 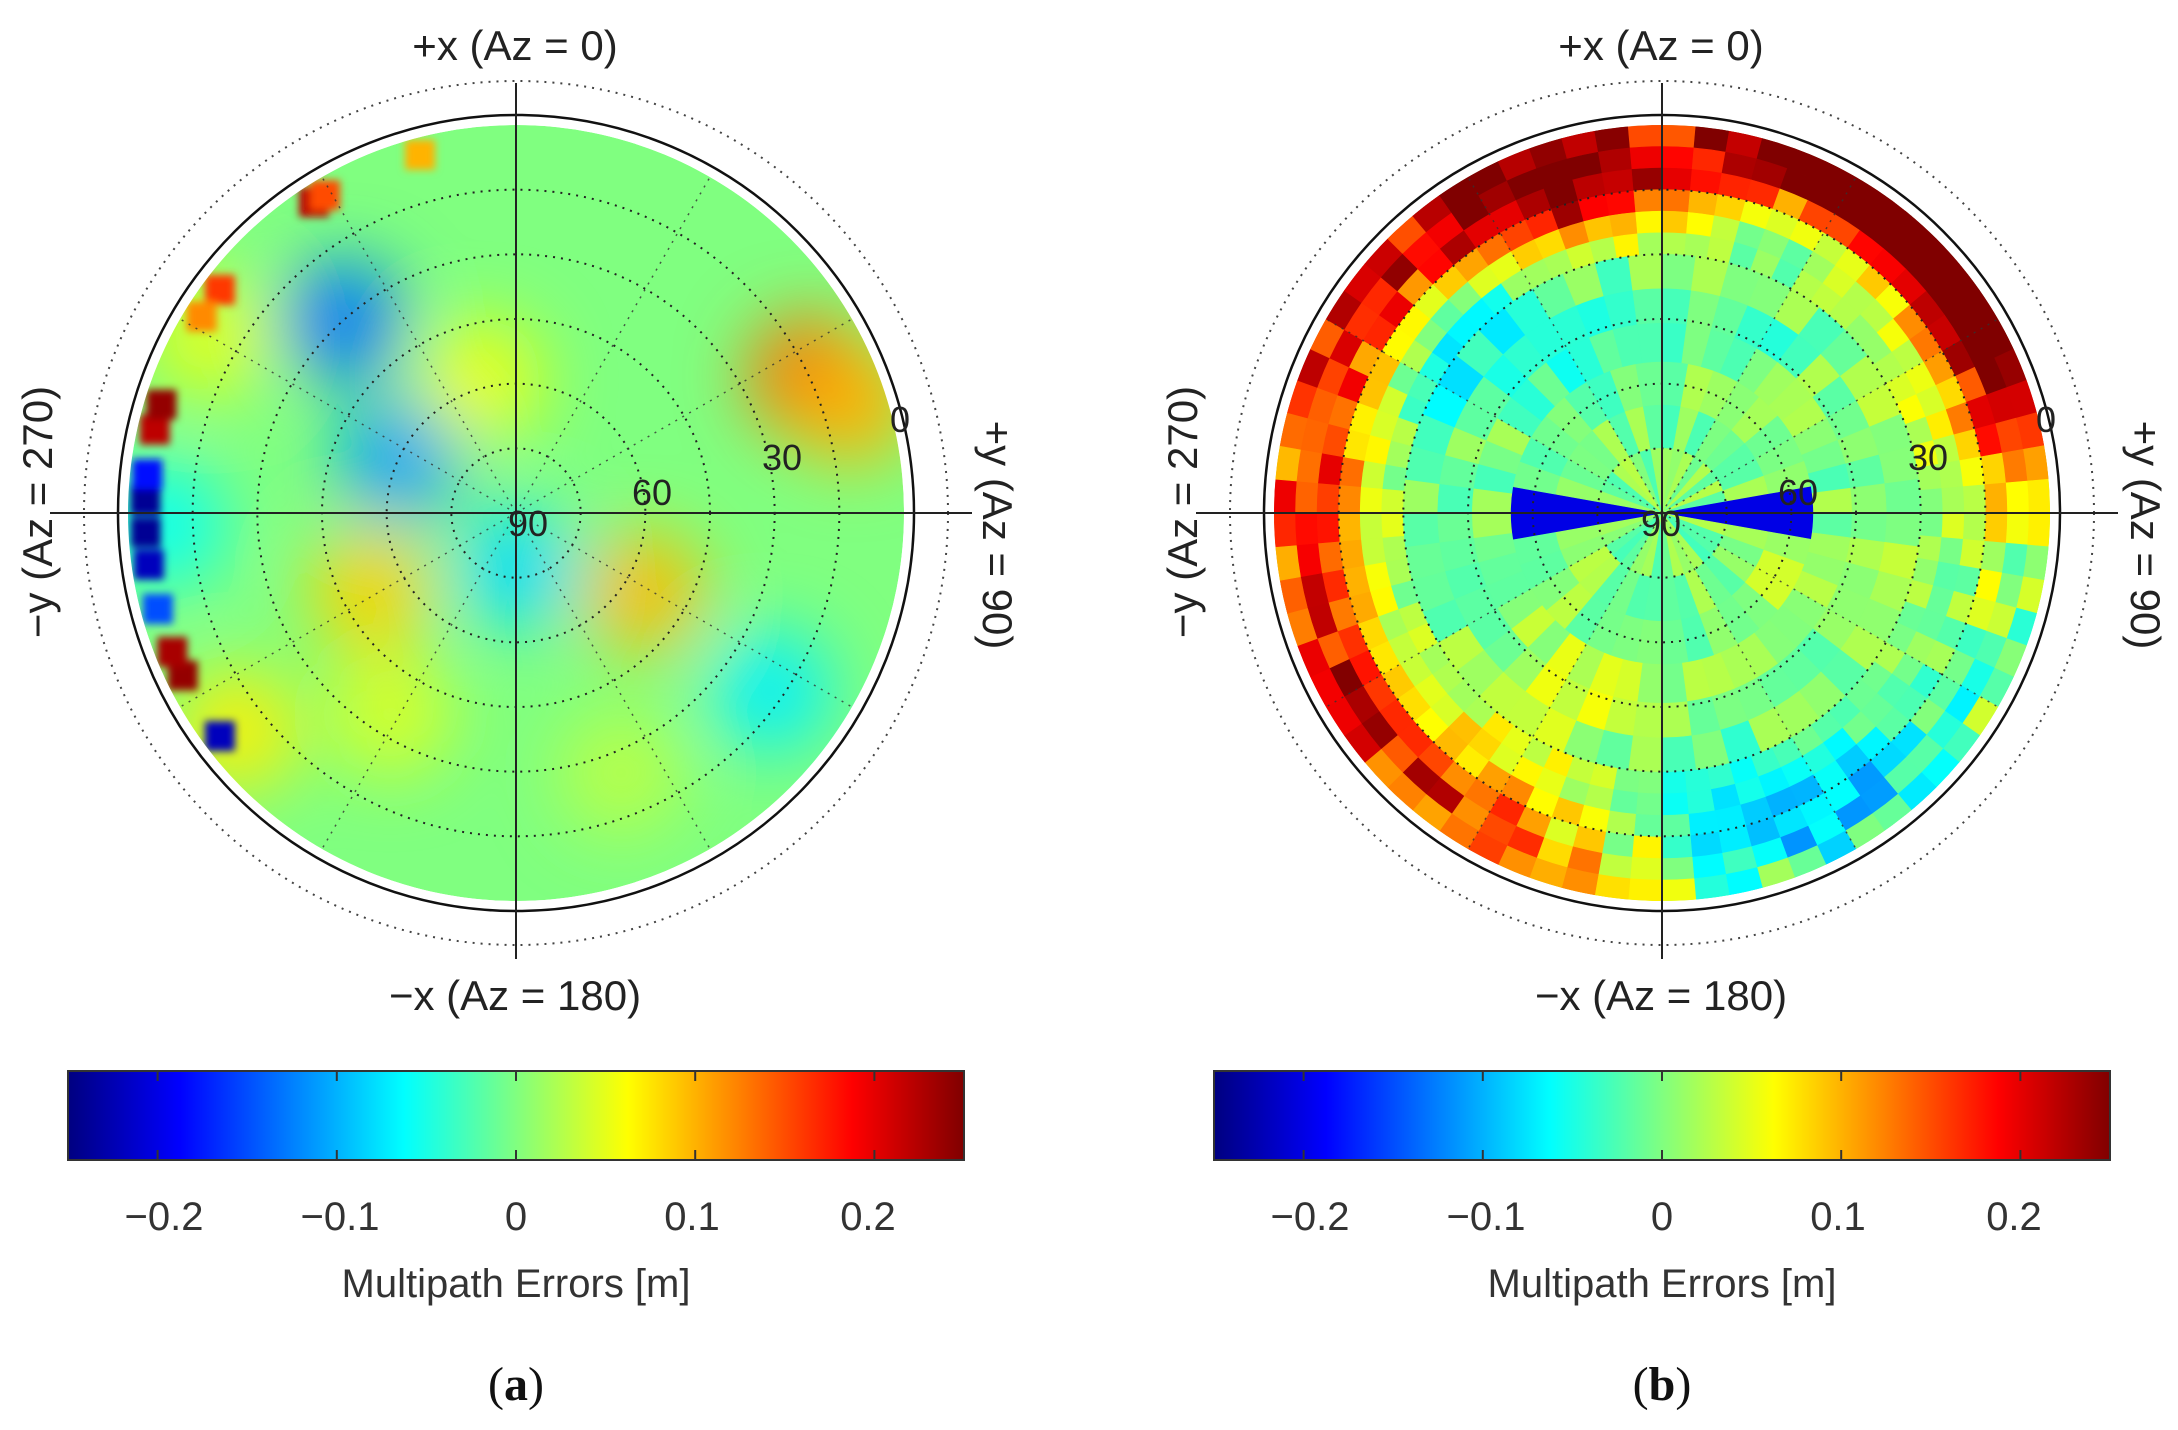 I want to click on colorbar-tick-label: −0.2, so click(x=1310, y=1217).